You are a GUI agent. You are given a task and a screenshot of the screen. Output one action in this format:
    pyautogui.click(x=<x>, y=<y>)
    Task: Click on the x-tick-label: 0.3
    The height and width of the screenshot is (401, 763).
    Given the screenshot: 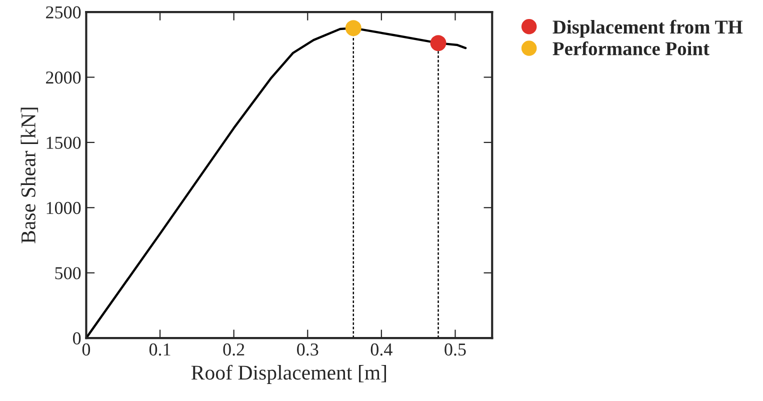 What is the action you would take?
    pyautogui.click(x=307, y=349)
    